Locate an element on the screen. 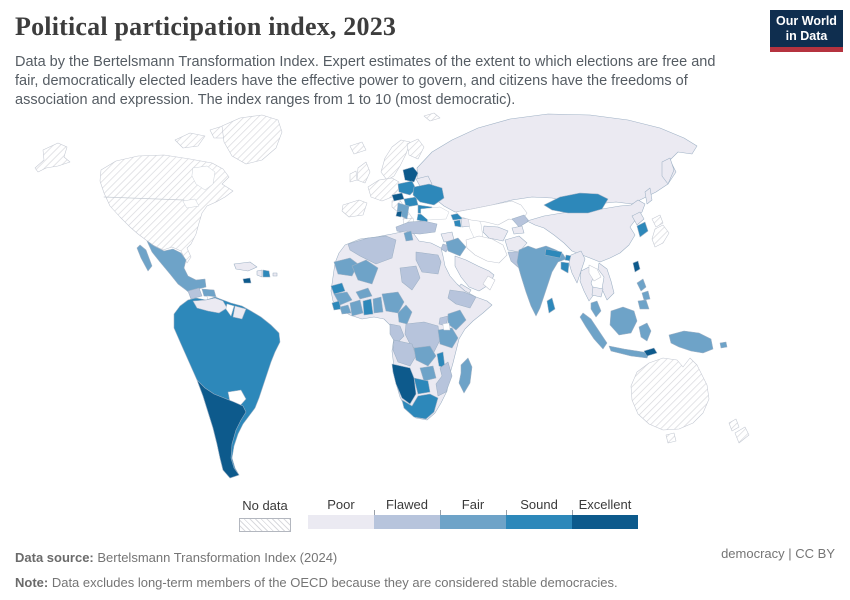  region-congo-gabon is located at coordinates (397, 334).